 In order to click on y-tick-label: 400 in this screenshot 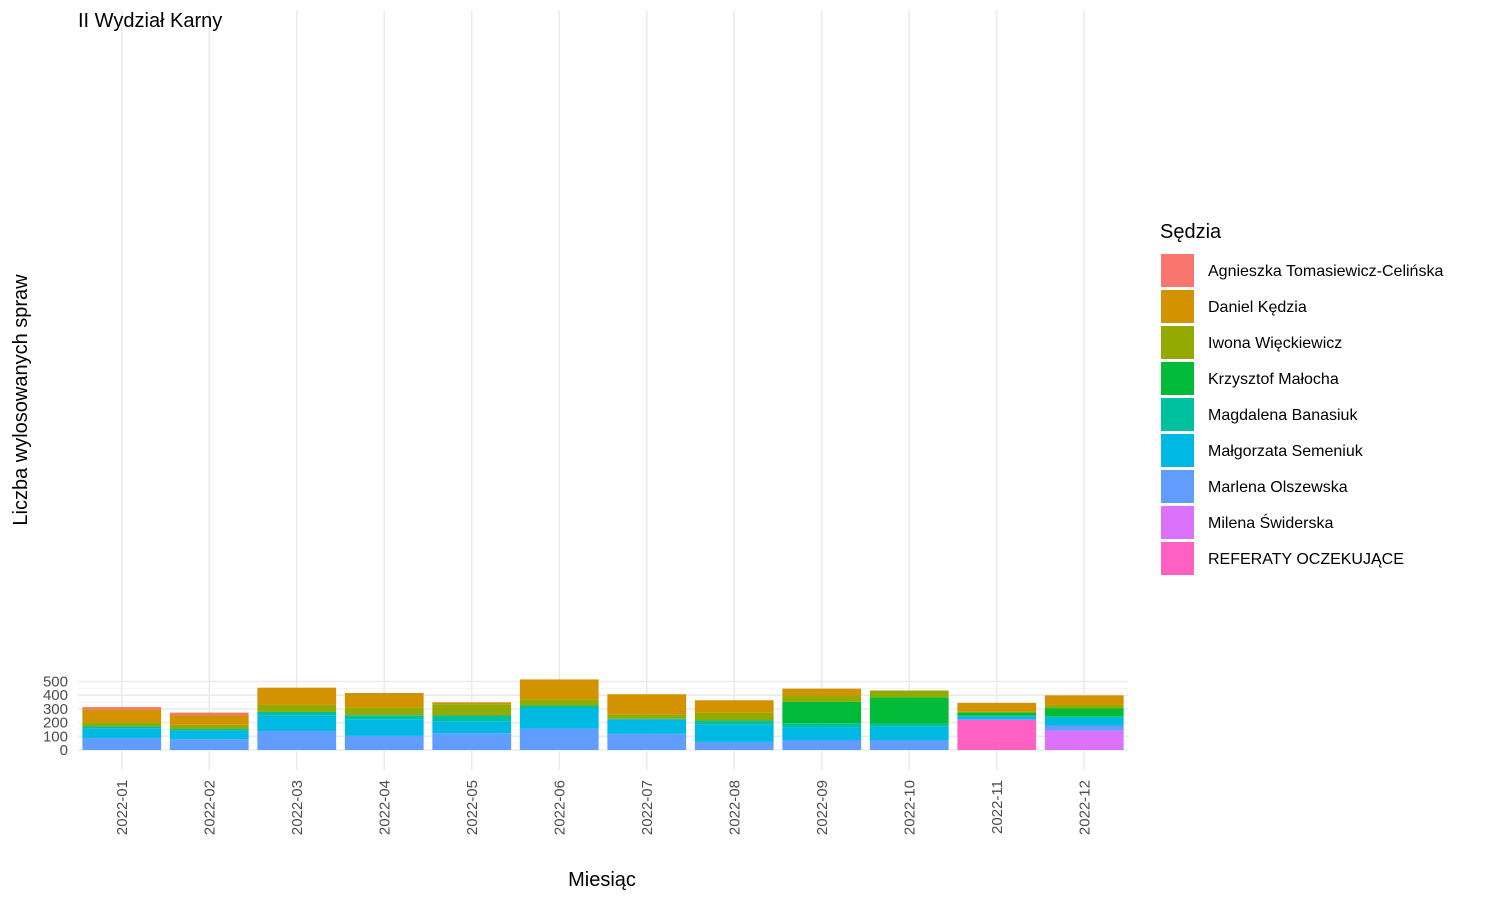, I will do `click(55, 695)`.